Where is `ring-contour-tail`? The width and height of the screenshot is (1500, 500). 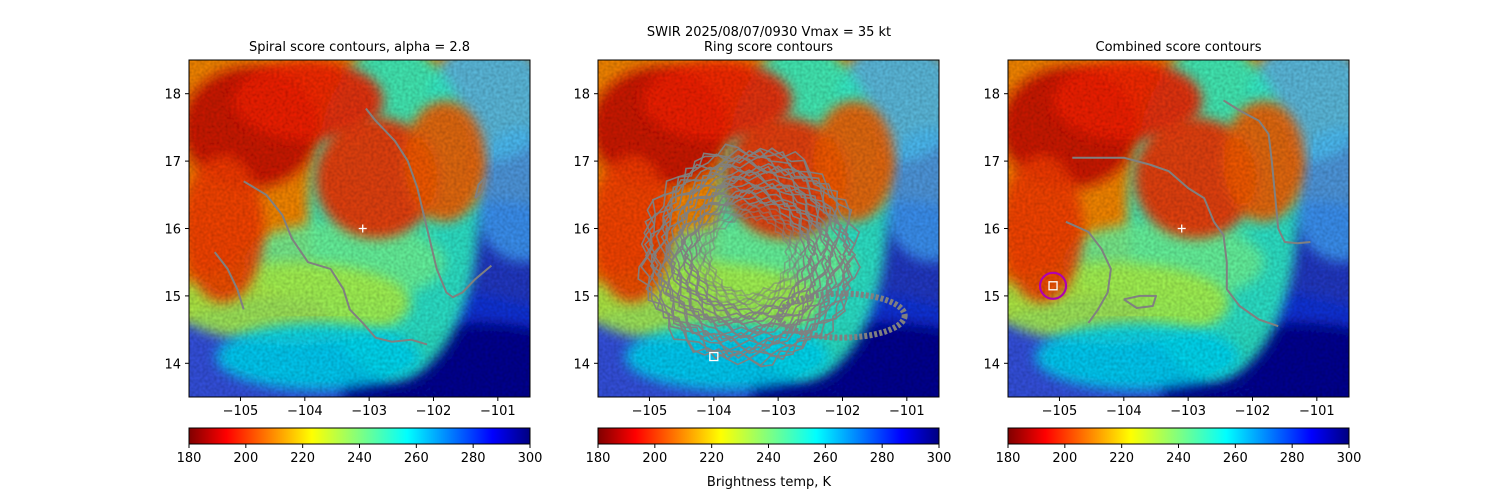 ring-contour-tail is located at coordinates (842, 315).